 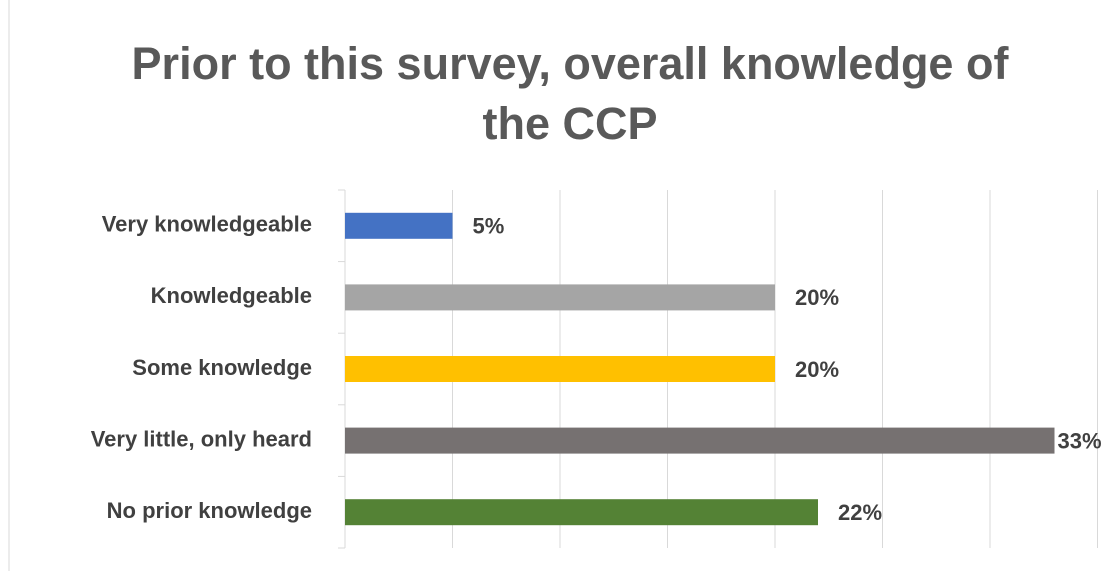 I want to click on data-label: 22%, so click(x=860, y=512).